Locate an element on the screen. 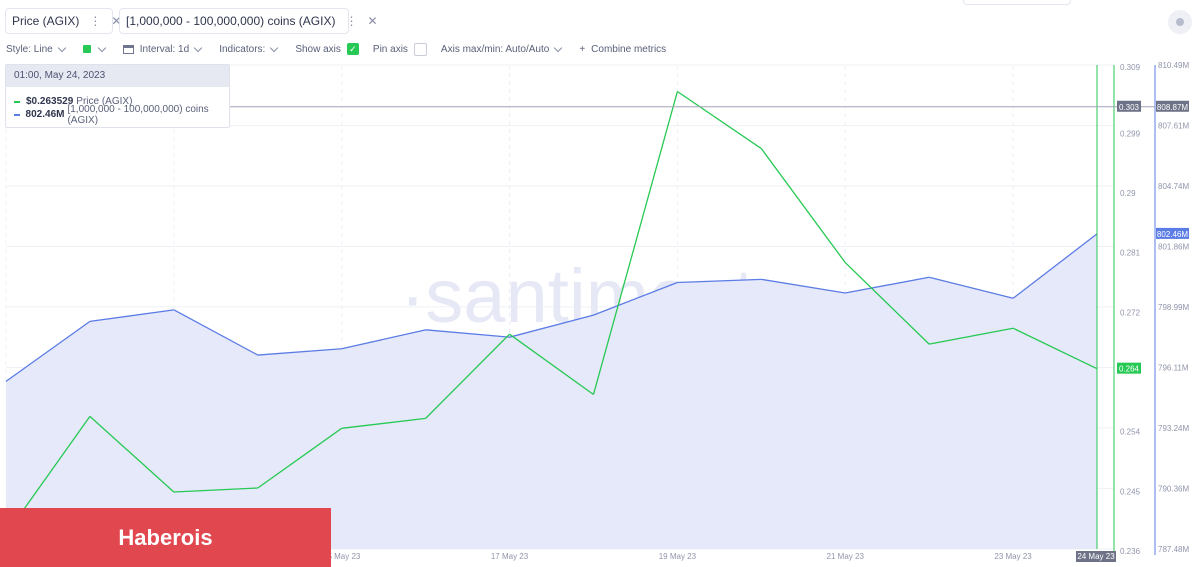 Image resolution: width=1200 pixels, height=567 pixels. price-axis-tick-label: 0.29 is located at coordinates (1128, 193).